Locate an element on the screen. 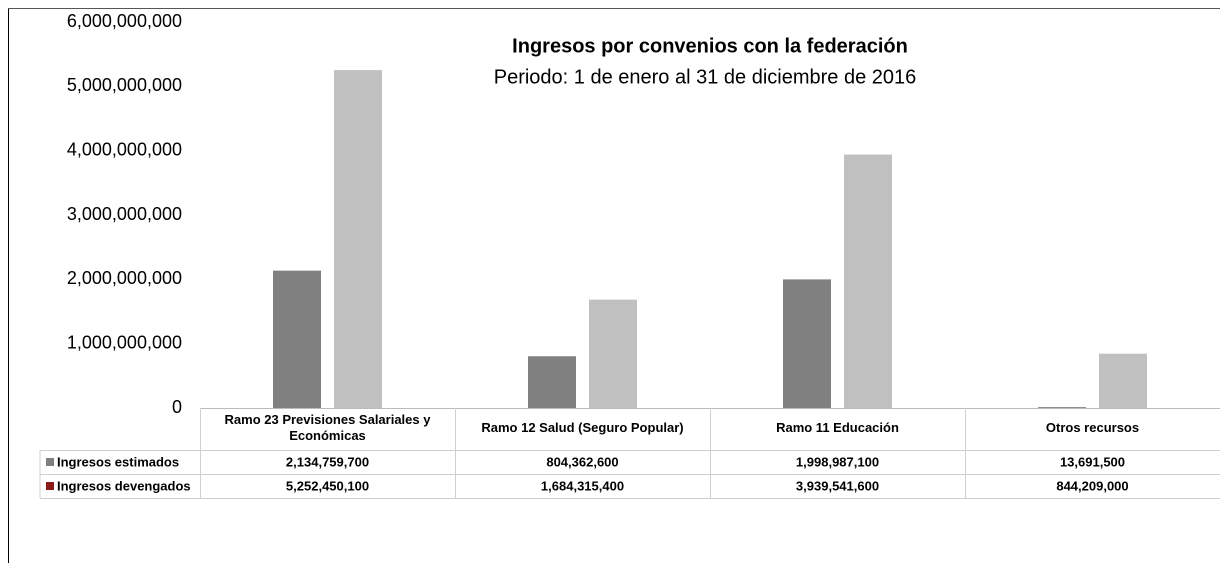 This screenshot has height=563, width=1220. data-label: 1,998,987,100 is located at coordinates (837, 461).